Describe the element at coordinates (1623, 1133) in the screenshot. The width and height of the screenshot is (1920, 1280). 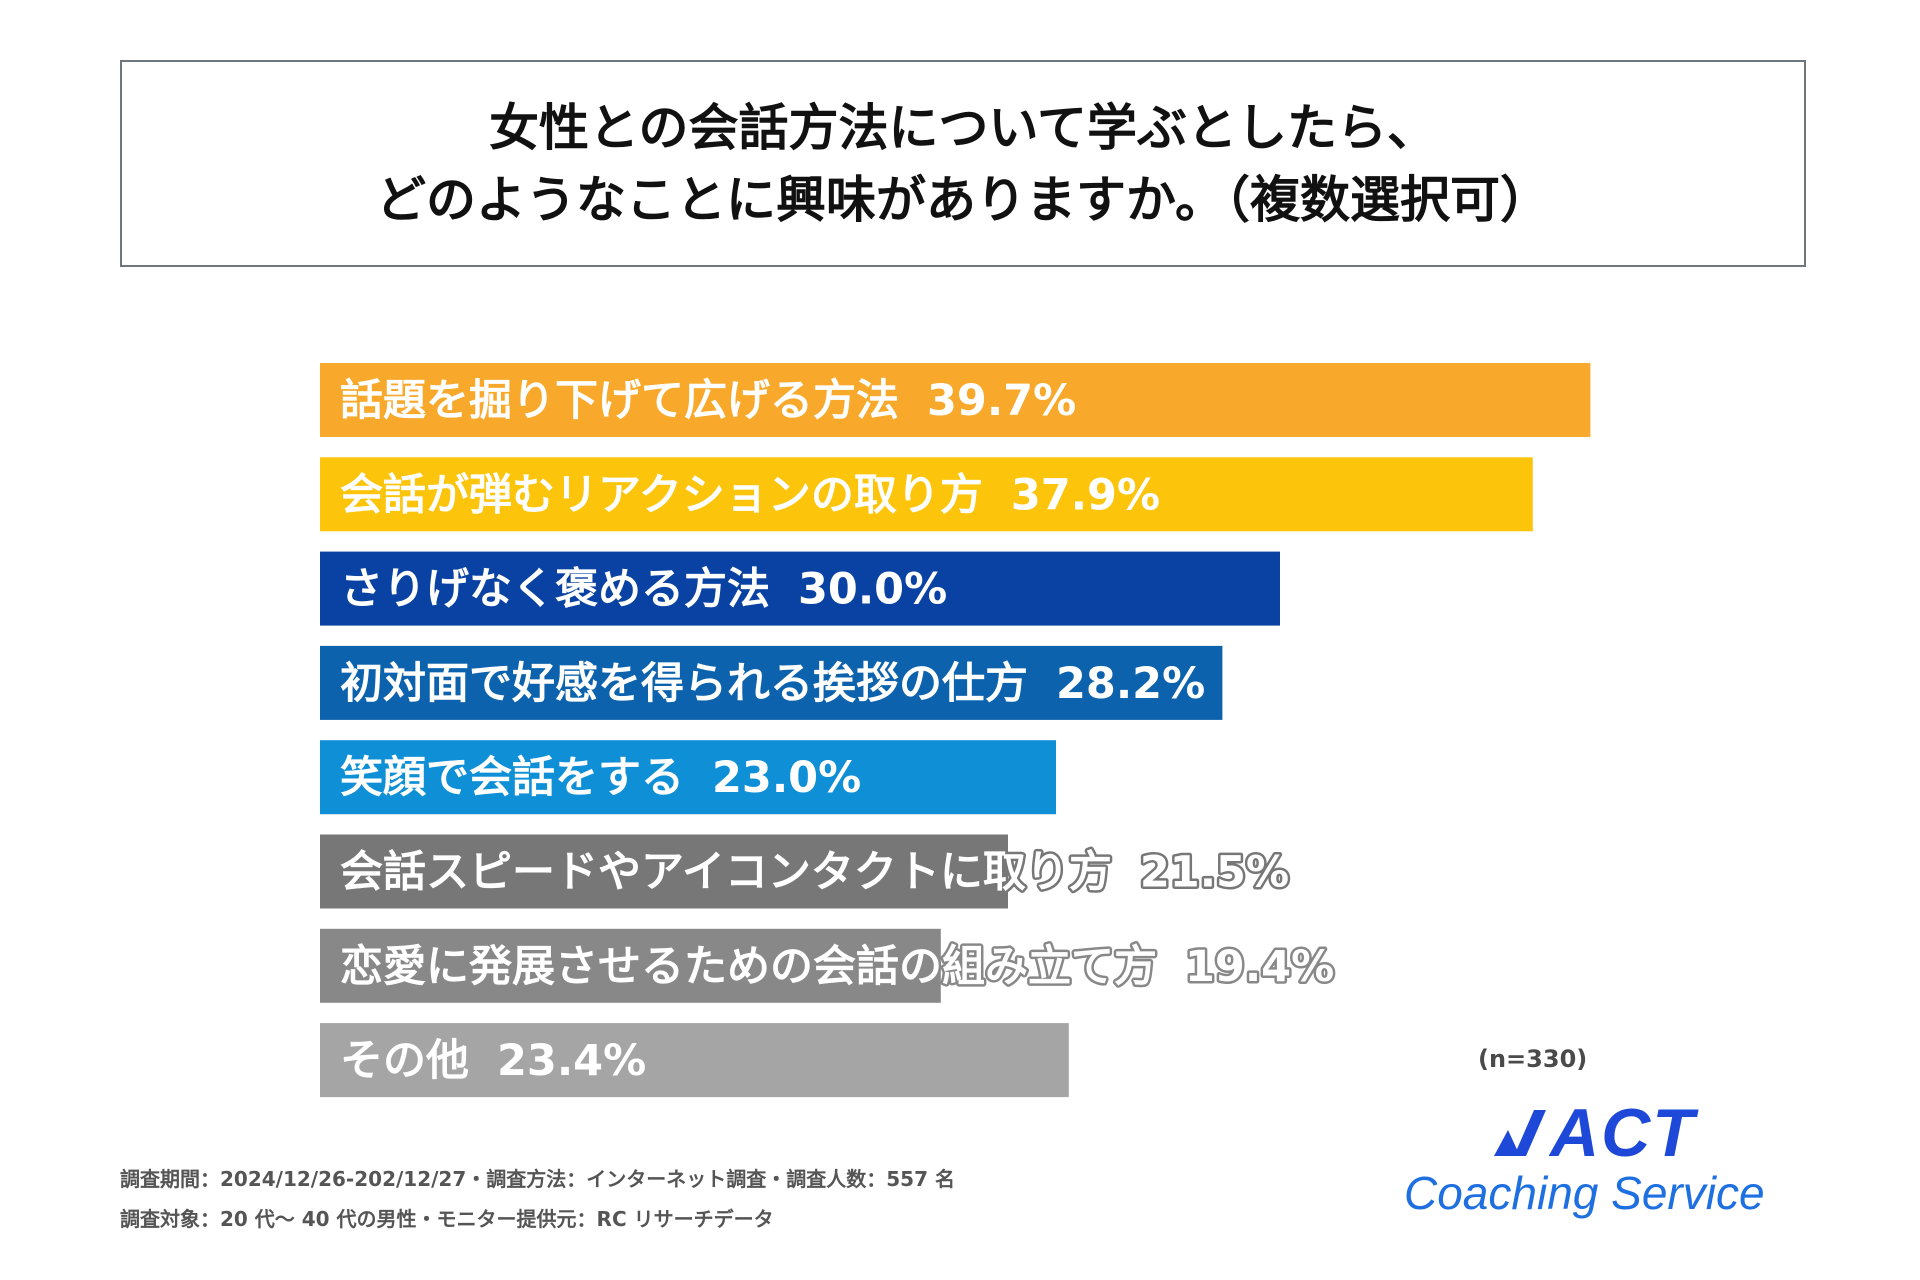
I see `logo-brand-text: ACT` at that location.